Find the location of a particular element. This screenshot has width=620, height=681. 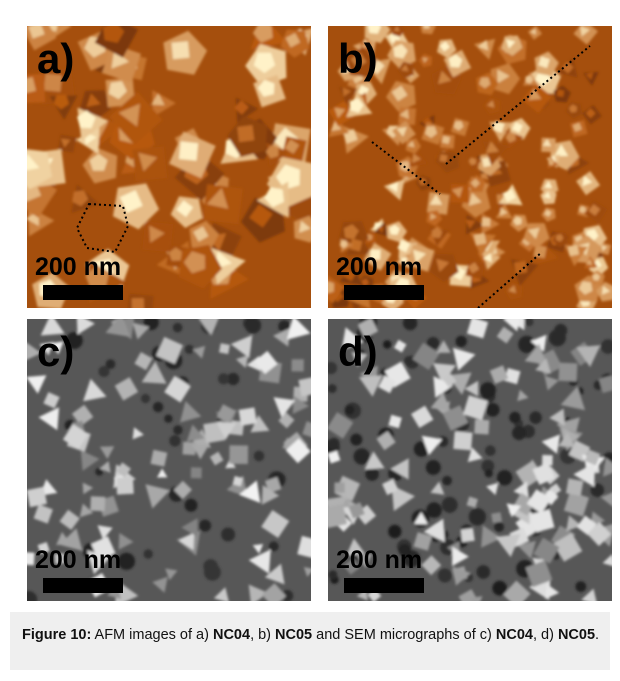

scale-label-b: 200 nm is located at coordinates (379, 267).